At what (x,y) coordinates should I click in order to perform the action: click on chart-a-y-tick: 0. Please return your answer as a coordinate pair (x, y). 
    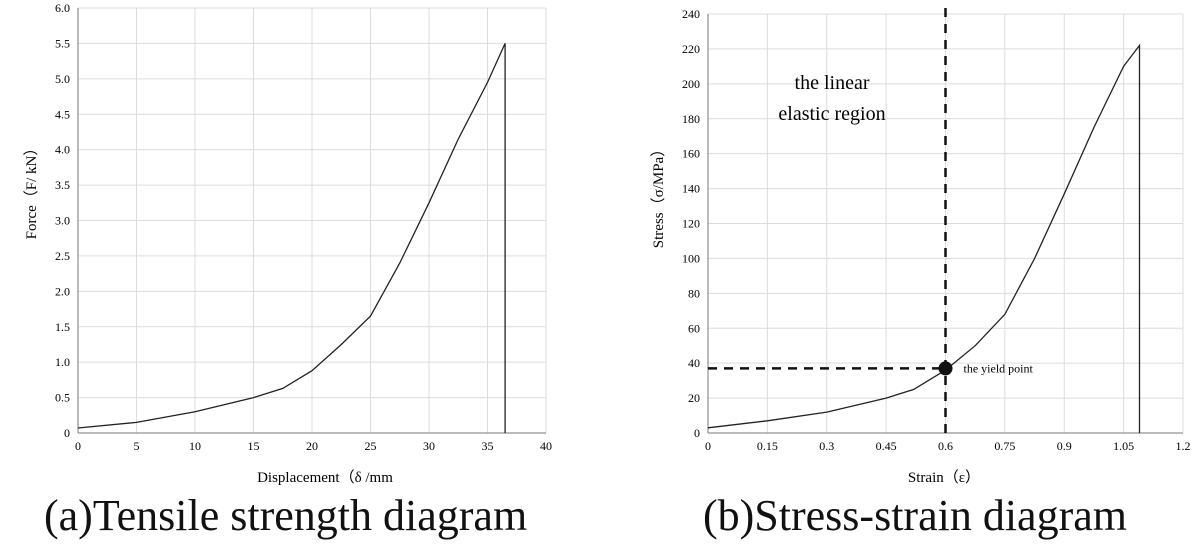
    Looking at the image, I should click on (67, 433).